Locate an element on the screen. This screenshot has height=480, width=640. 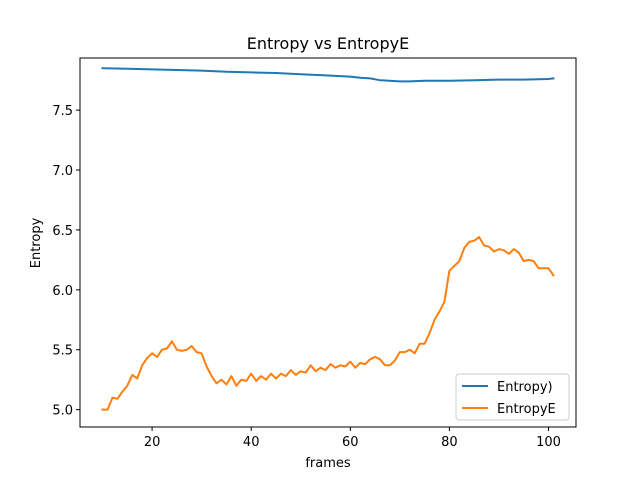
y-axis-ticks: 5.0 5.5 6.0 6.5 7.0 7.5 is located at coordinates (66, 261).